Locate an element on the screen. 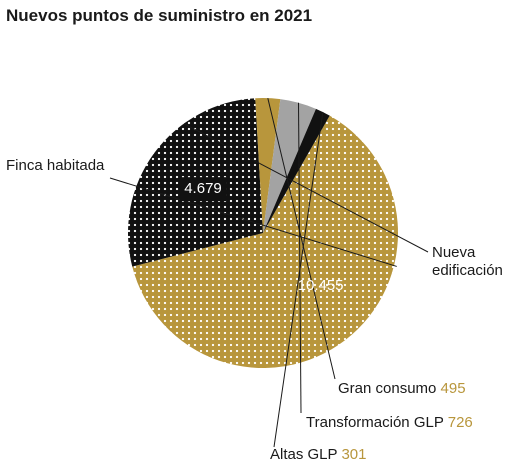 The width and height of the screenshot is (526, 472). label-transformacion-glp: Transformación GLP 726 is located at coordinates (389, 422).